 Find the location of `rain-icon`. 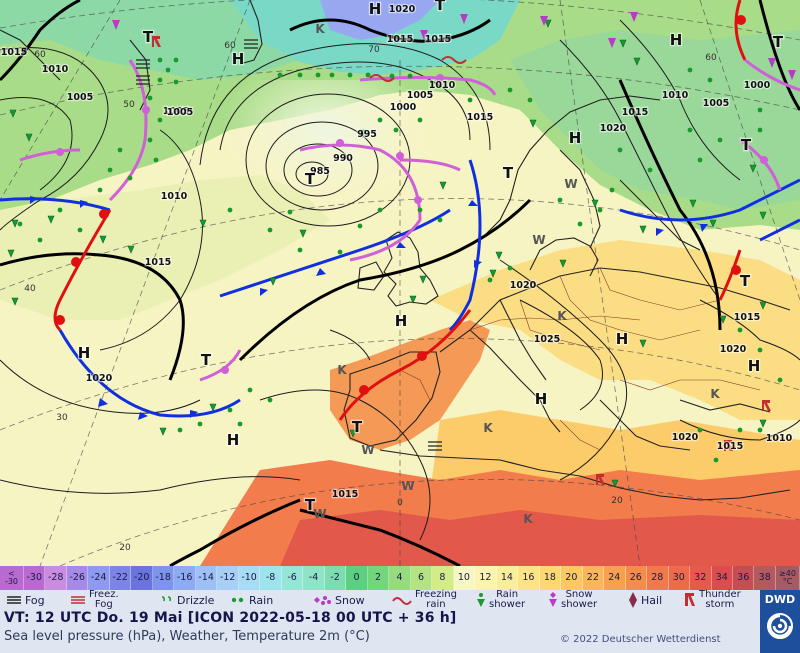

rain-icon is located at coordinates (237, 600).